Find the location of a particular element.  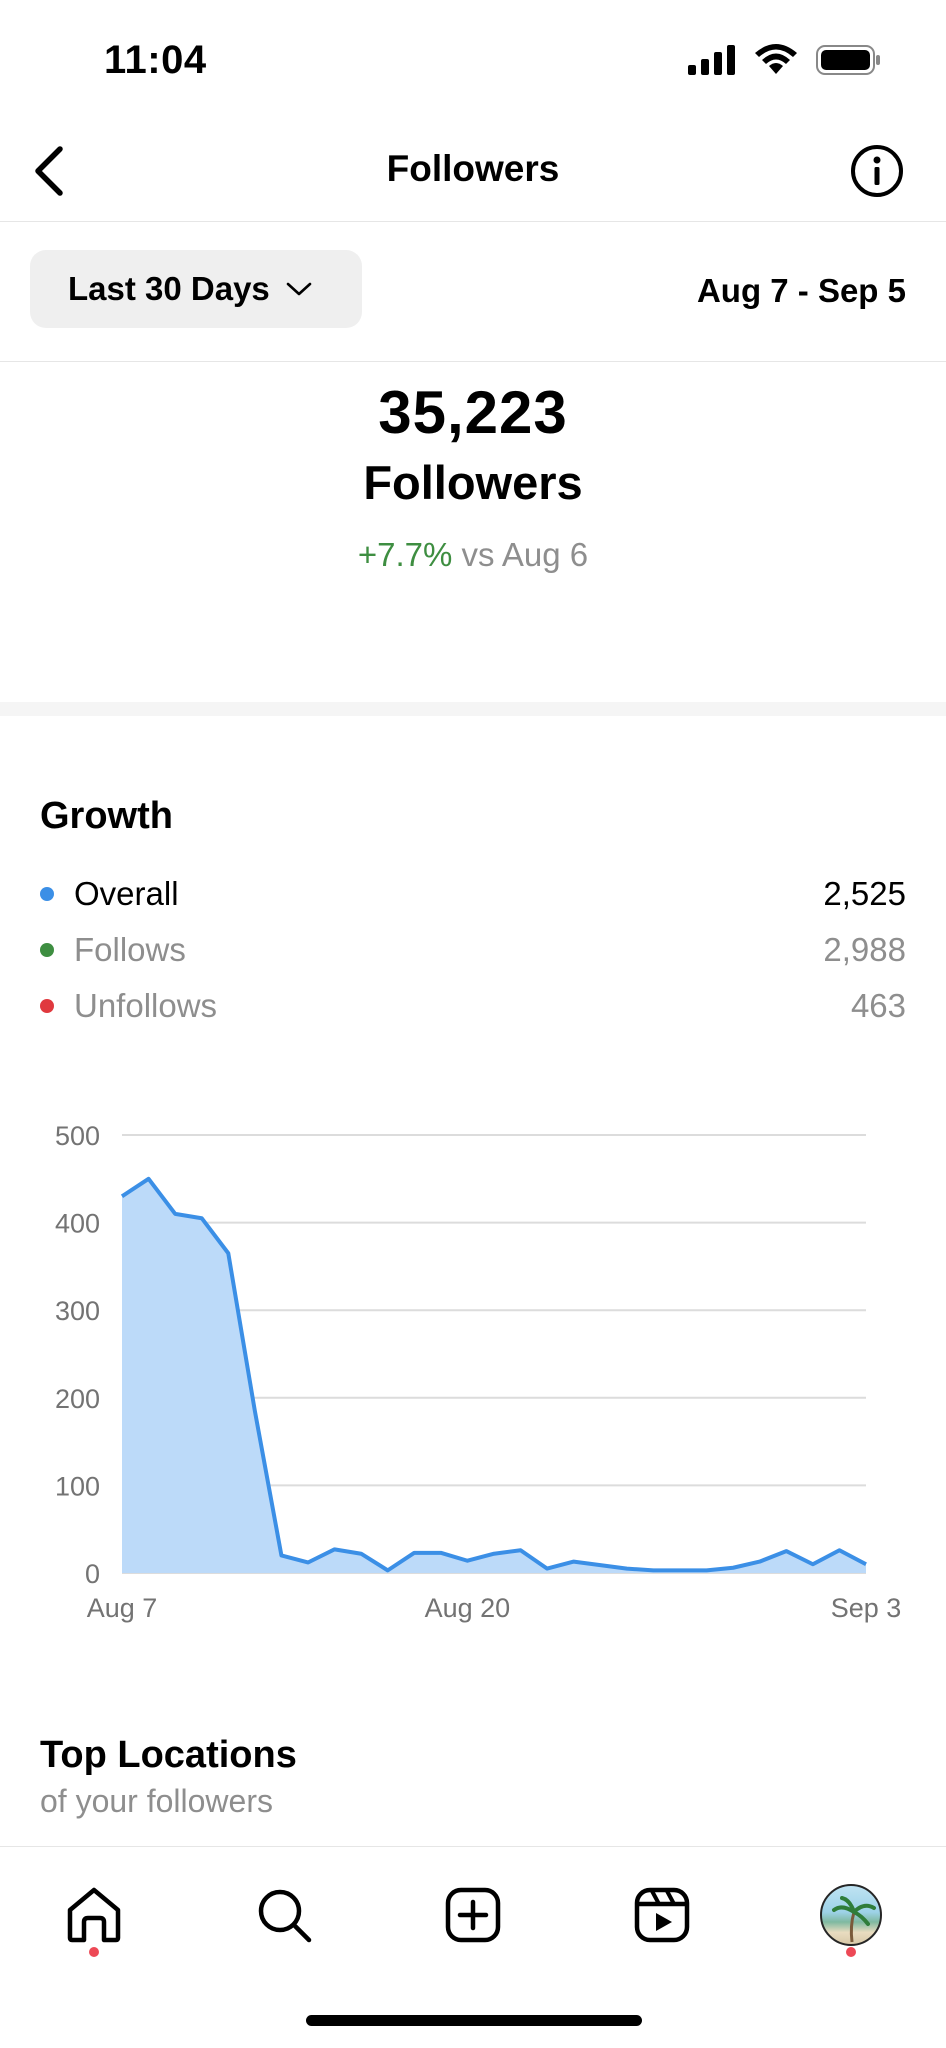

battery-icon is located at coordinates (848, 60).